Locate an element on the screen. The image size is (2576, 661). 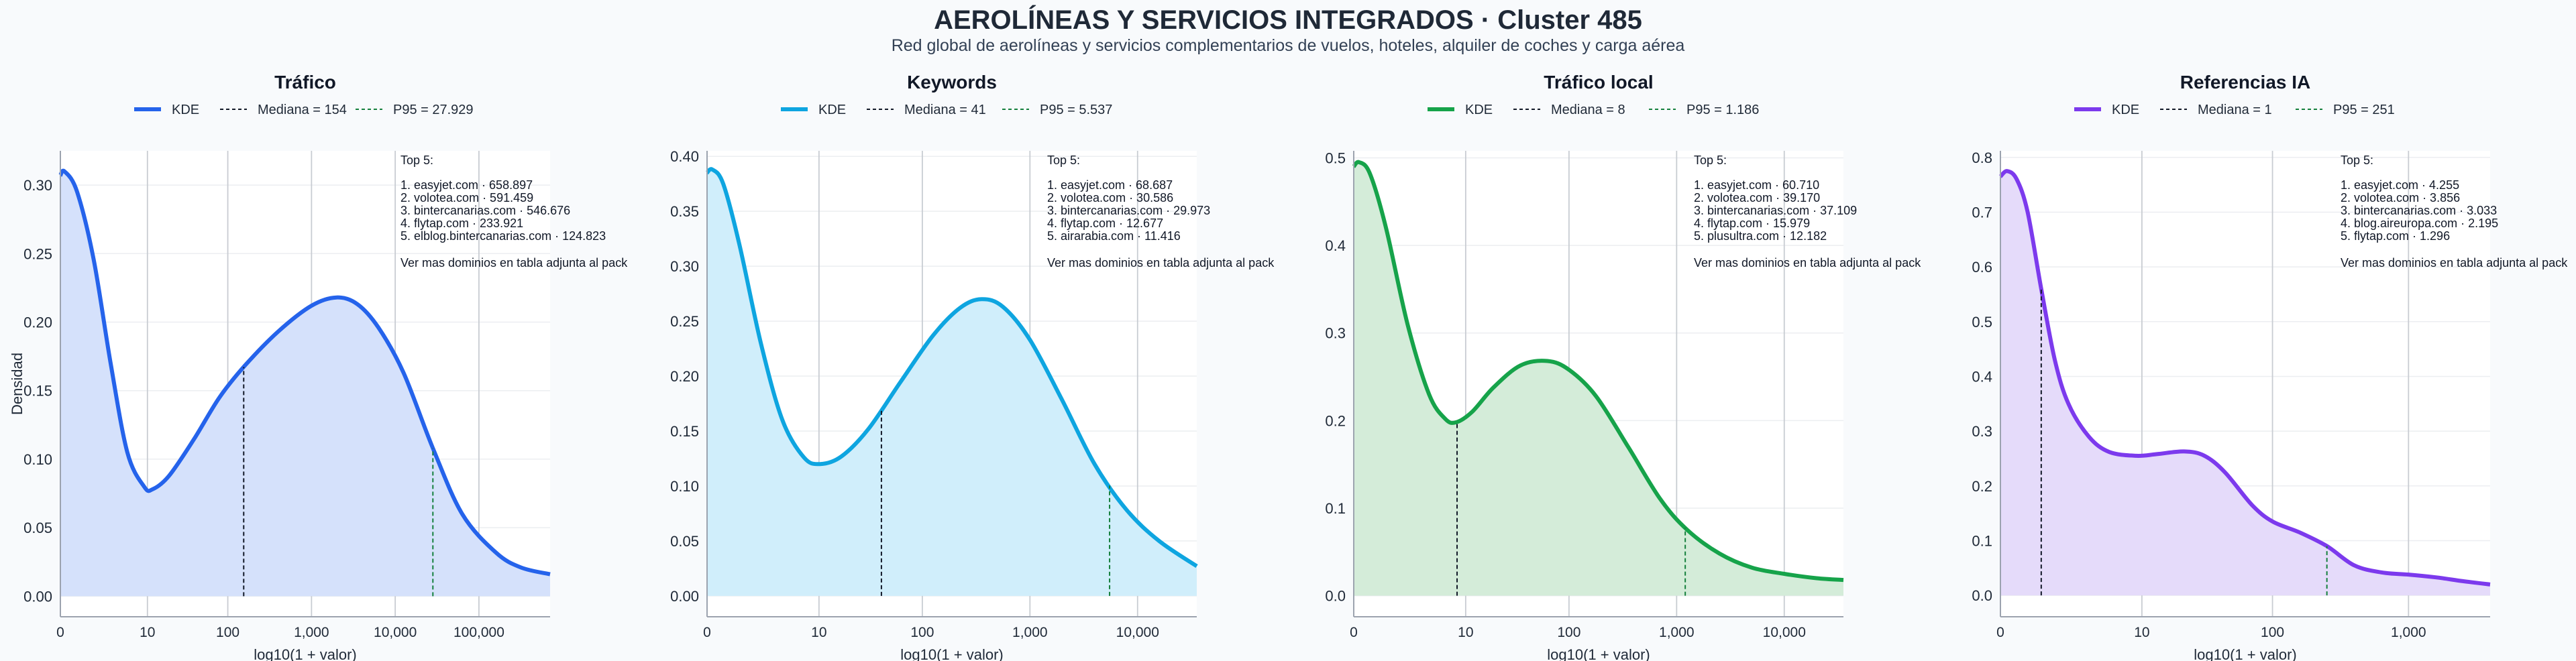
y-tick-label: 0.2 is located at coordinates (1982, 486).